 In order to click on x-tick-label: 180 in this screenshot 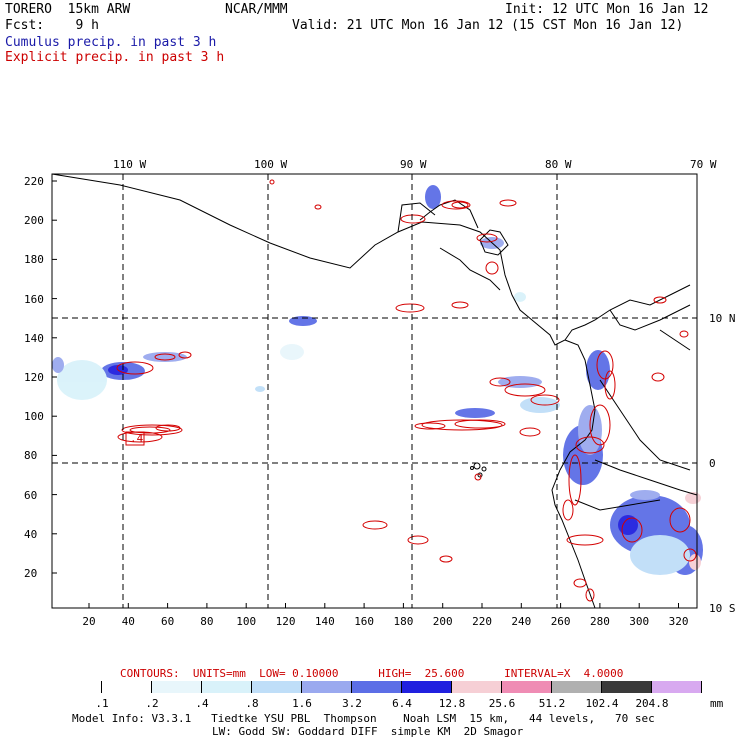, I will do `click(403, 621)`.